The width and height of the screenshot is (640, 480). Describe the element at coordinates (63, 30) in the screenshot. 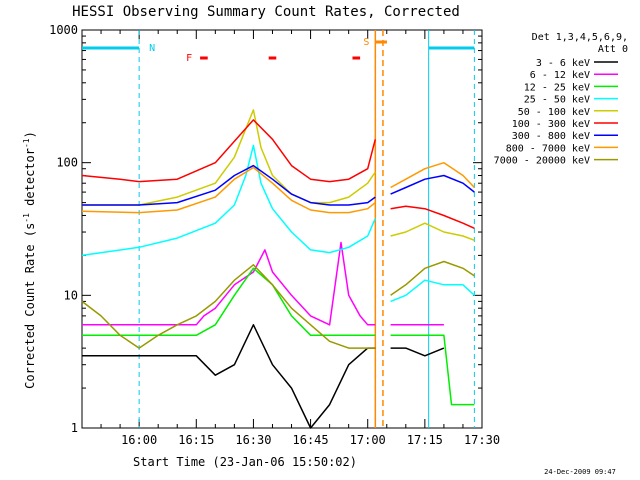

I see `y-tick-label: 1000` at that location.